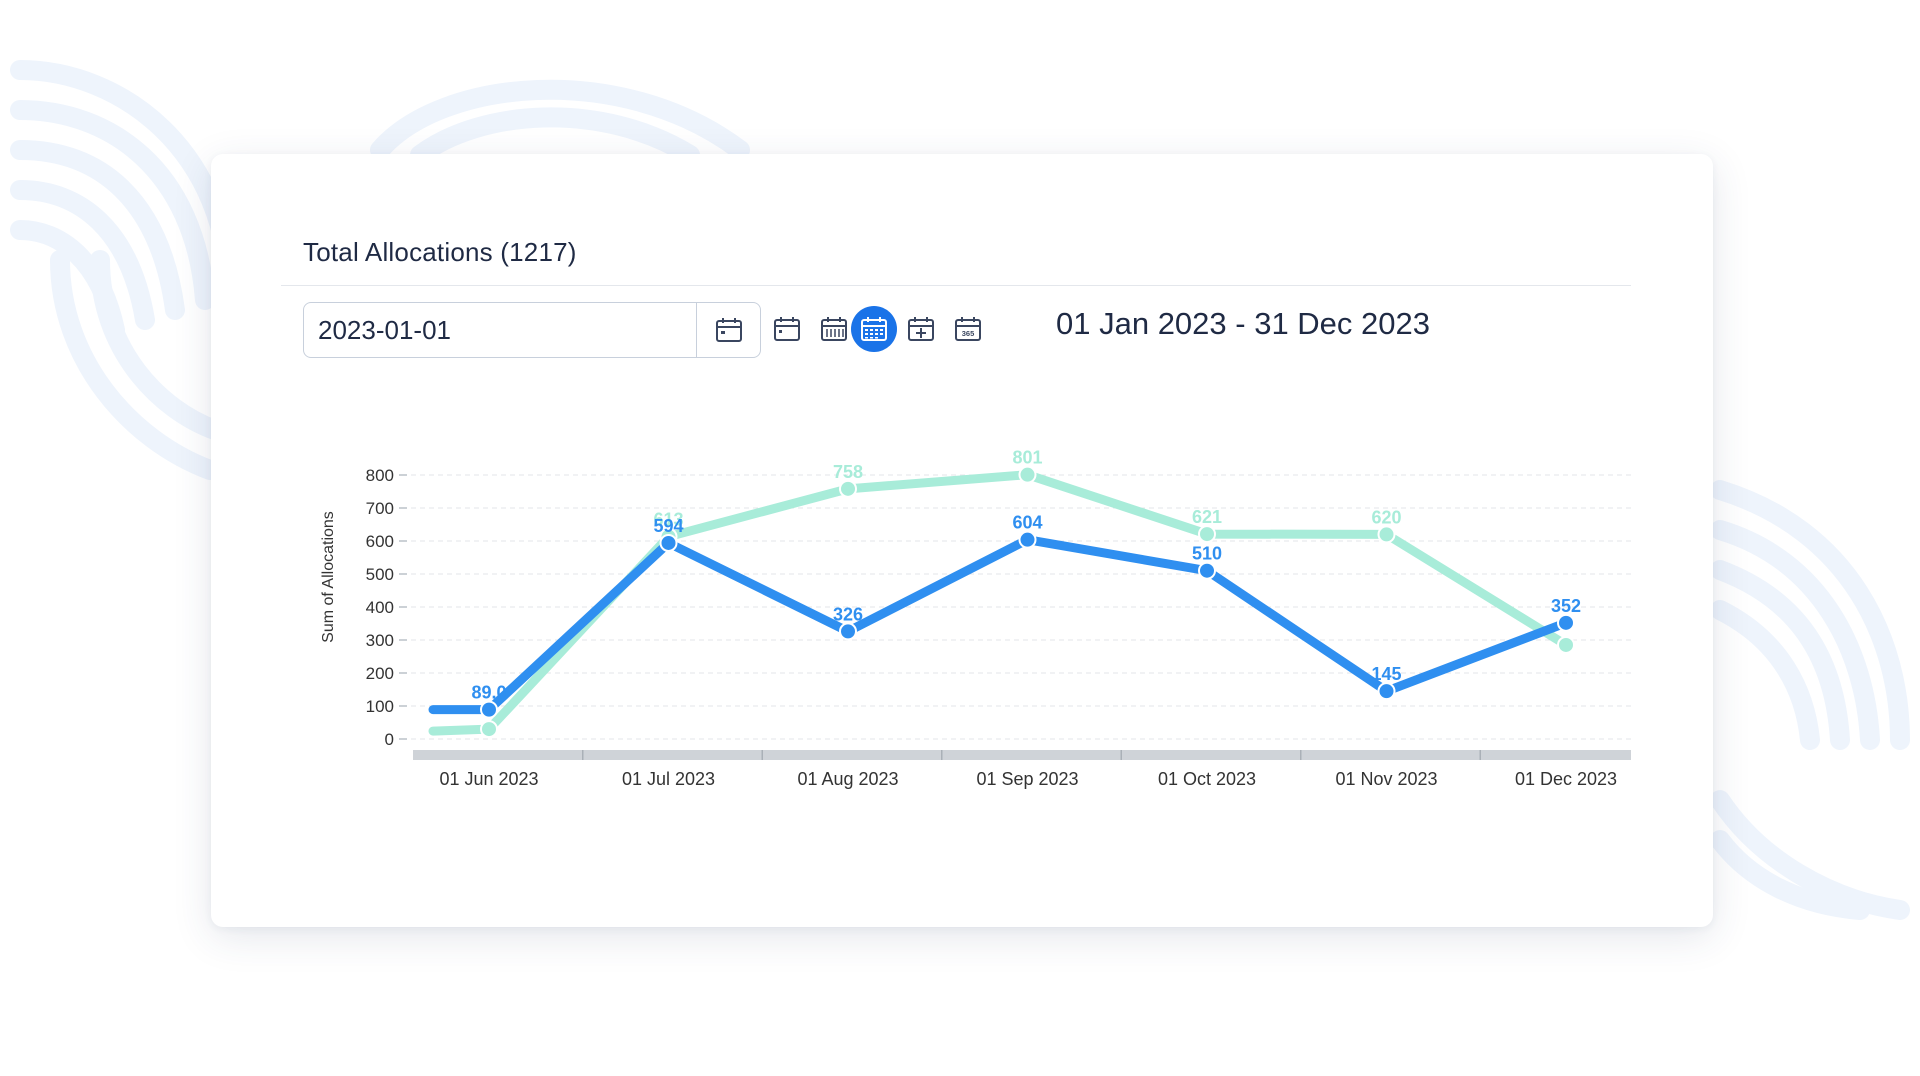 This screenshot has height=1076, width=1920. What do you see at coordinates (1027, 779) in the screenshot?
I see `x-tick-label: 01 Sep 2023` at bounding box center [1027, 779].